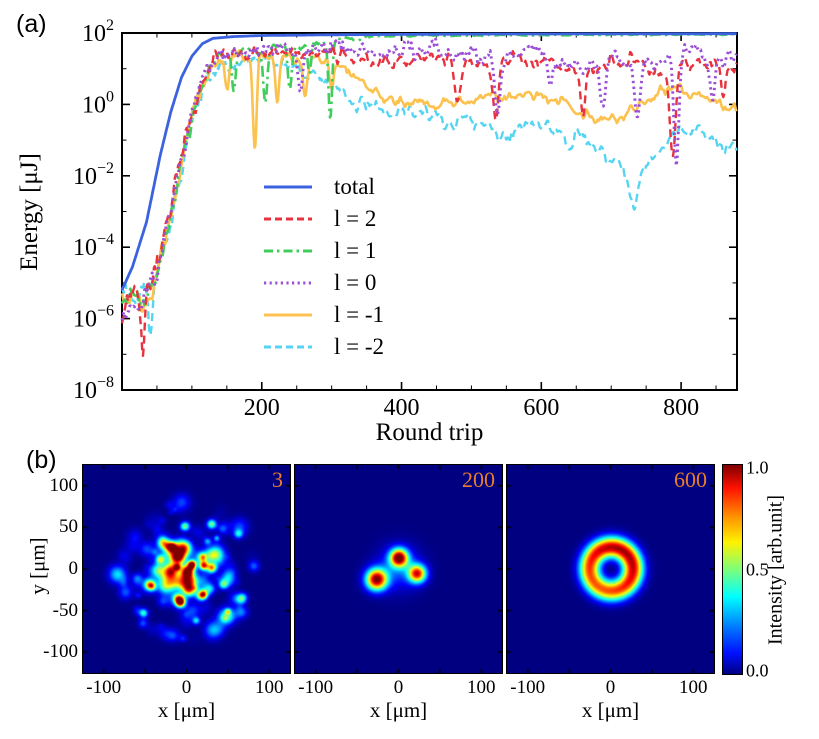 The width and height of the screenshot is (819, 739). What do you see at coordinates (681, 408) in the screenshot?
I see `x-tick-label-800: 800` at bounding box center [681, 408].